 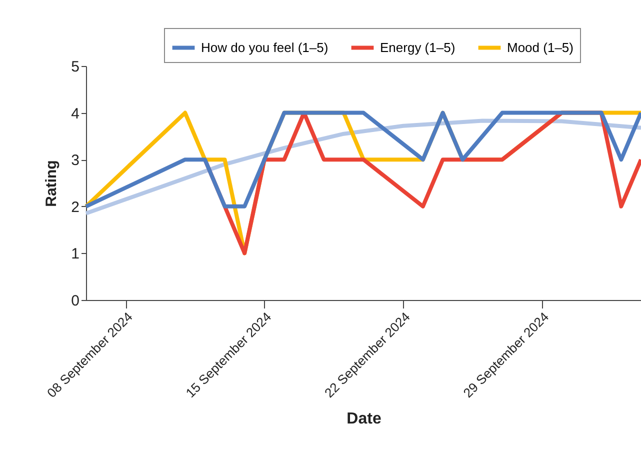 I want to click on y-tick-label: 4, so click(x=75, y=113).